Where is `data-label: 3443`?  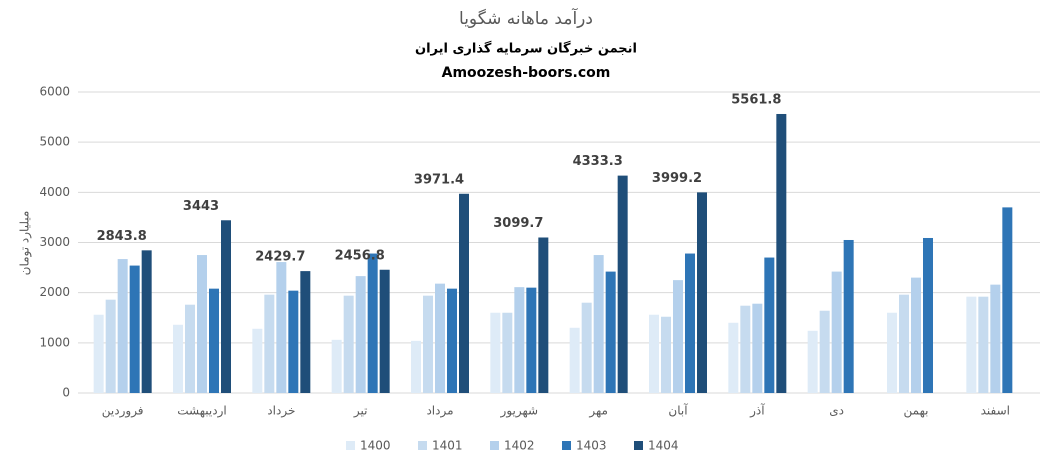
data-label: 3443 is located at coordinates (201, 206).